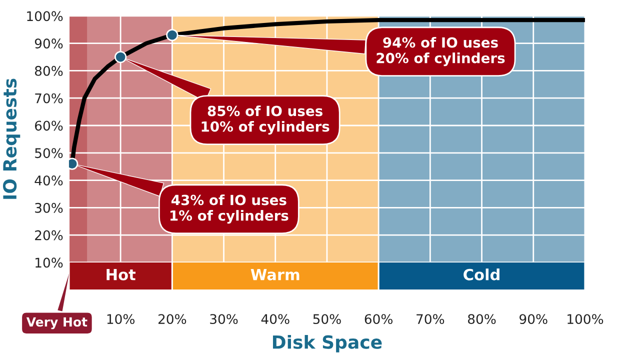  What do you see at coordinates (266, 120) in the screenshot?
I see `annotation: 85% of IO uses 10% of cylinders` at bounding box center [266, 120].